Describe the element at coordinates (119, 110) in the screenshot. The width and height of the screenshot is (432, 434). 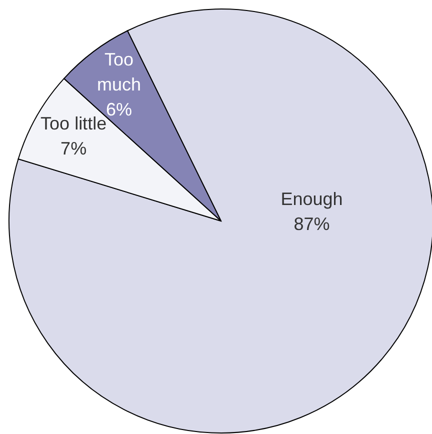
I see `data-label: 6%` at that location.